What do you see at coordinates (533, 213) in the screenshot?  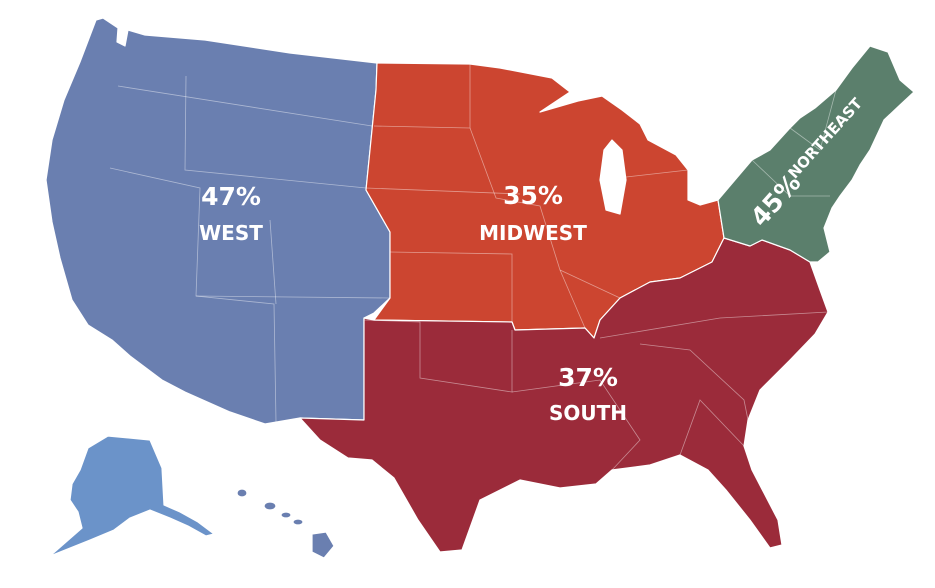 I see `midwest-label: 35% MIDWEST` at bounding box center [533, 213].